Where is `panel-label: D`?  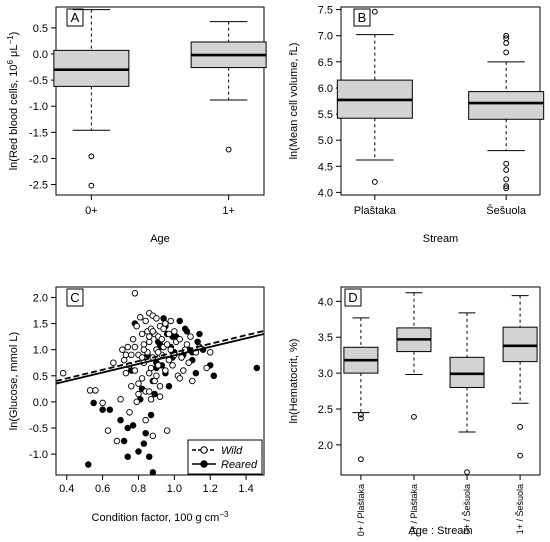 panel-label: D is located at coordinates (352, 297).